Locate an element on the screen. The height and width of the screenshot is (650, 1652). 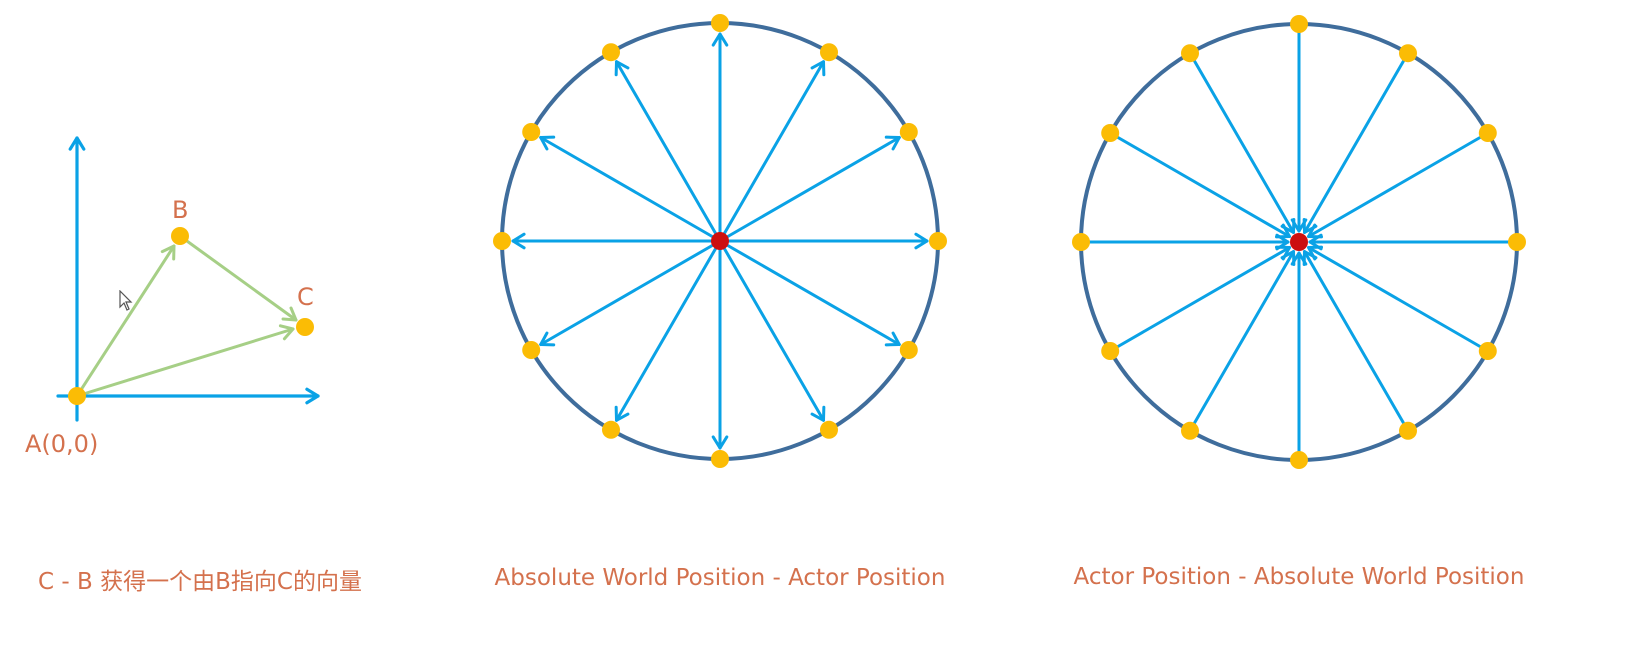
inward-center-point is located at coordinates (1299, 242).